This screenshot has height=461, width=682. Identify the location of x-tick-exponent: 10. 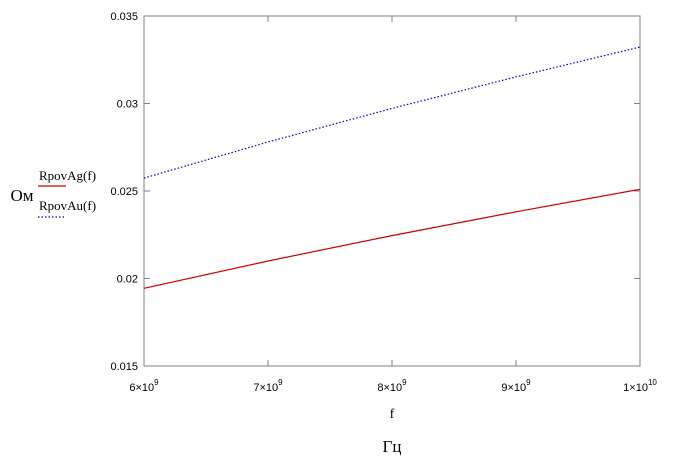
(652, 382).